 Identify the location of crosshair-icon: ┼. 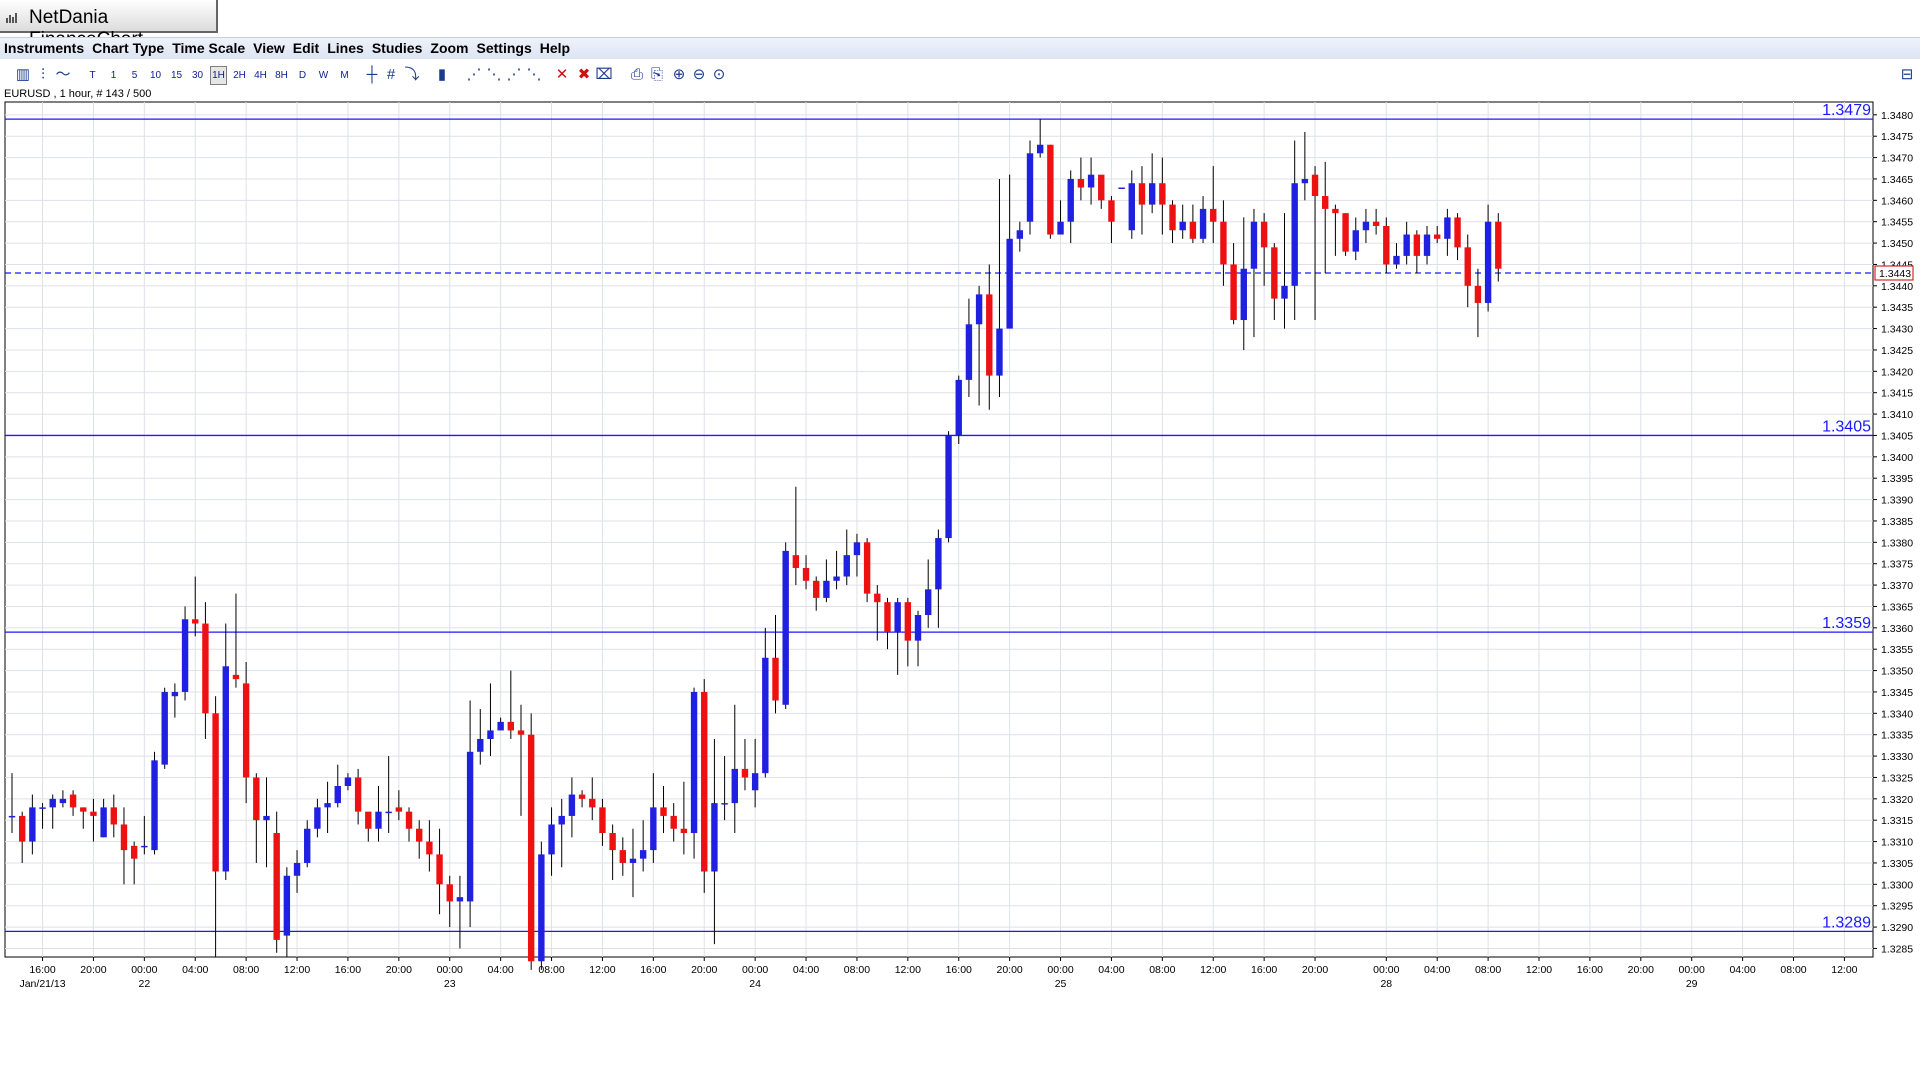
(372, 74).